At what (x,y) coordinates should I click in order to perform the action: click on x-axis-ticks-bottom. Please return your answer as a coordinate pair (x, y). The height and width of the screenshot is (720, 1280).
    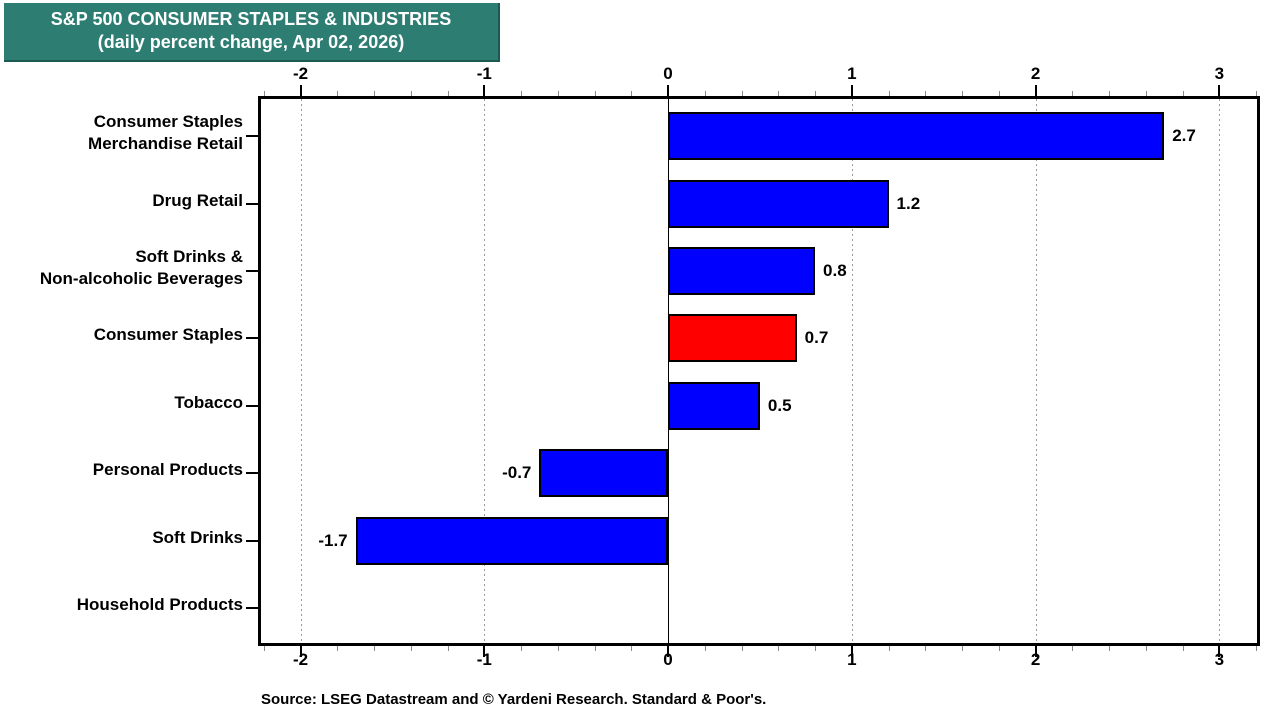
    Looking at the image, I should click on (759, 651).